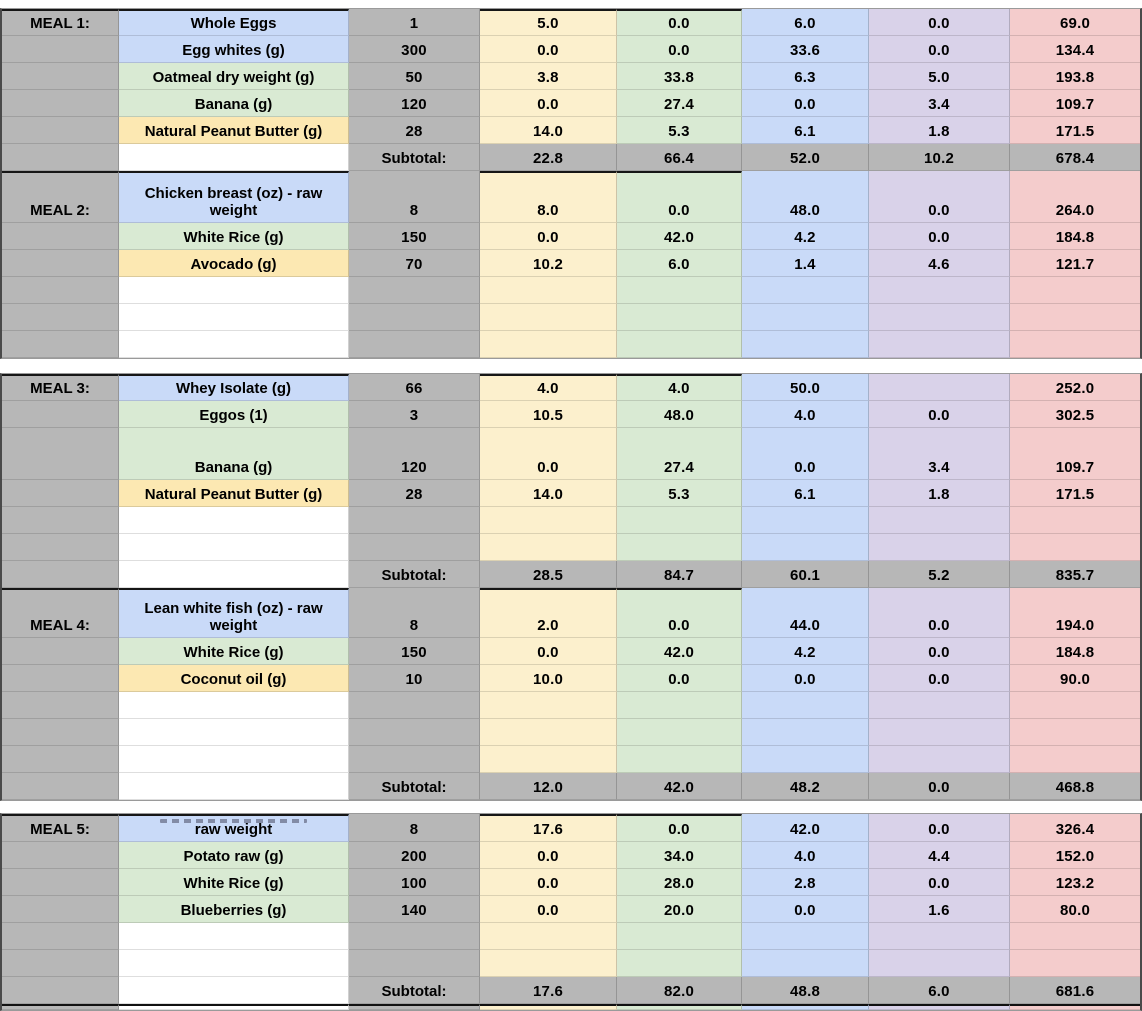 The height and width of the screenshot is (1011, 1142). What do you see at coordinates (679, 387) in the screenshot?
I see `value-cell-2: 4.0` at bounding box center [679, 387].